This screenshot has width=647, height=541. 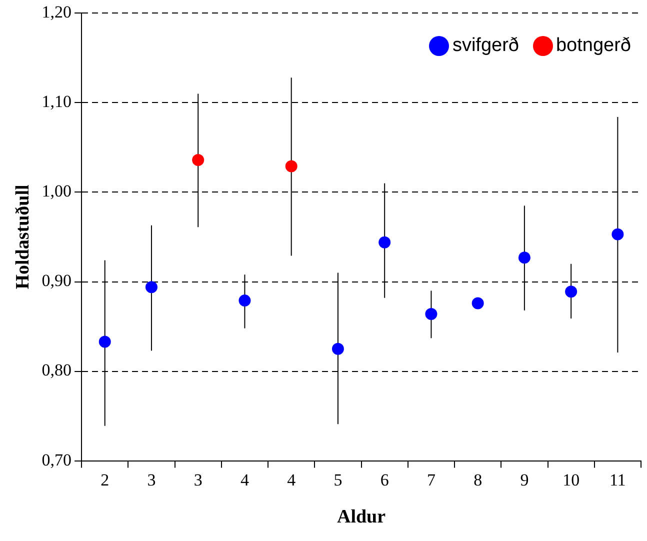 What do you see at coordinates (57, 280) in the screenshot?
I see `y-tick-label: 0,90` at bounding box center [57, 280].